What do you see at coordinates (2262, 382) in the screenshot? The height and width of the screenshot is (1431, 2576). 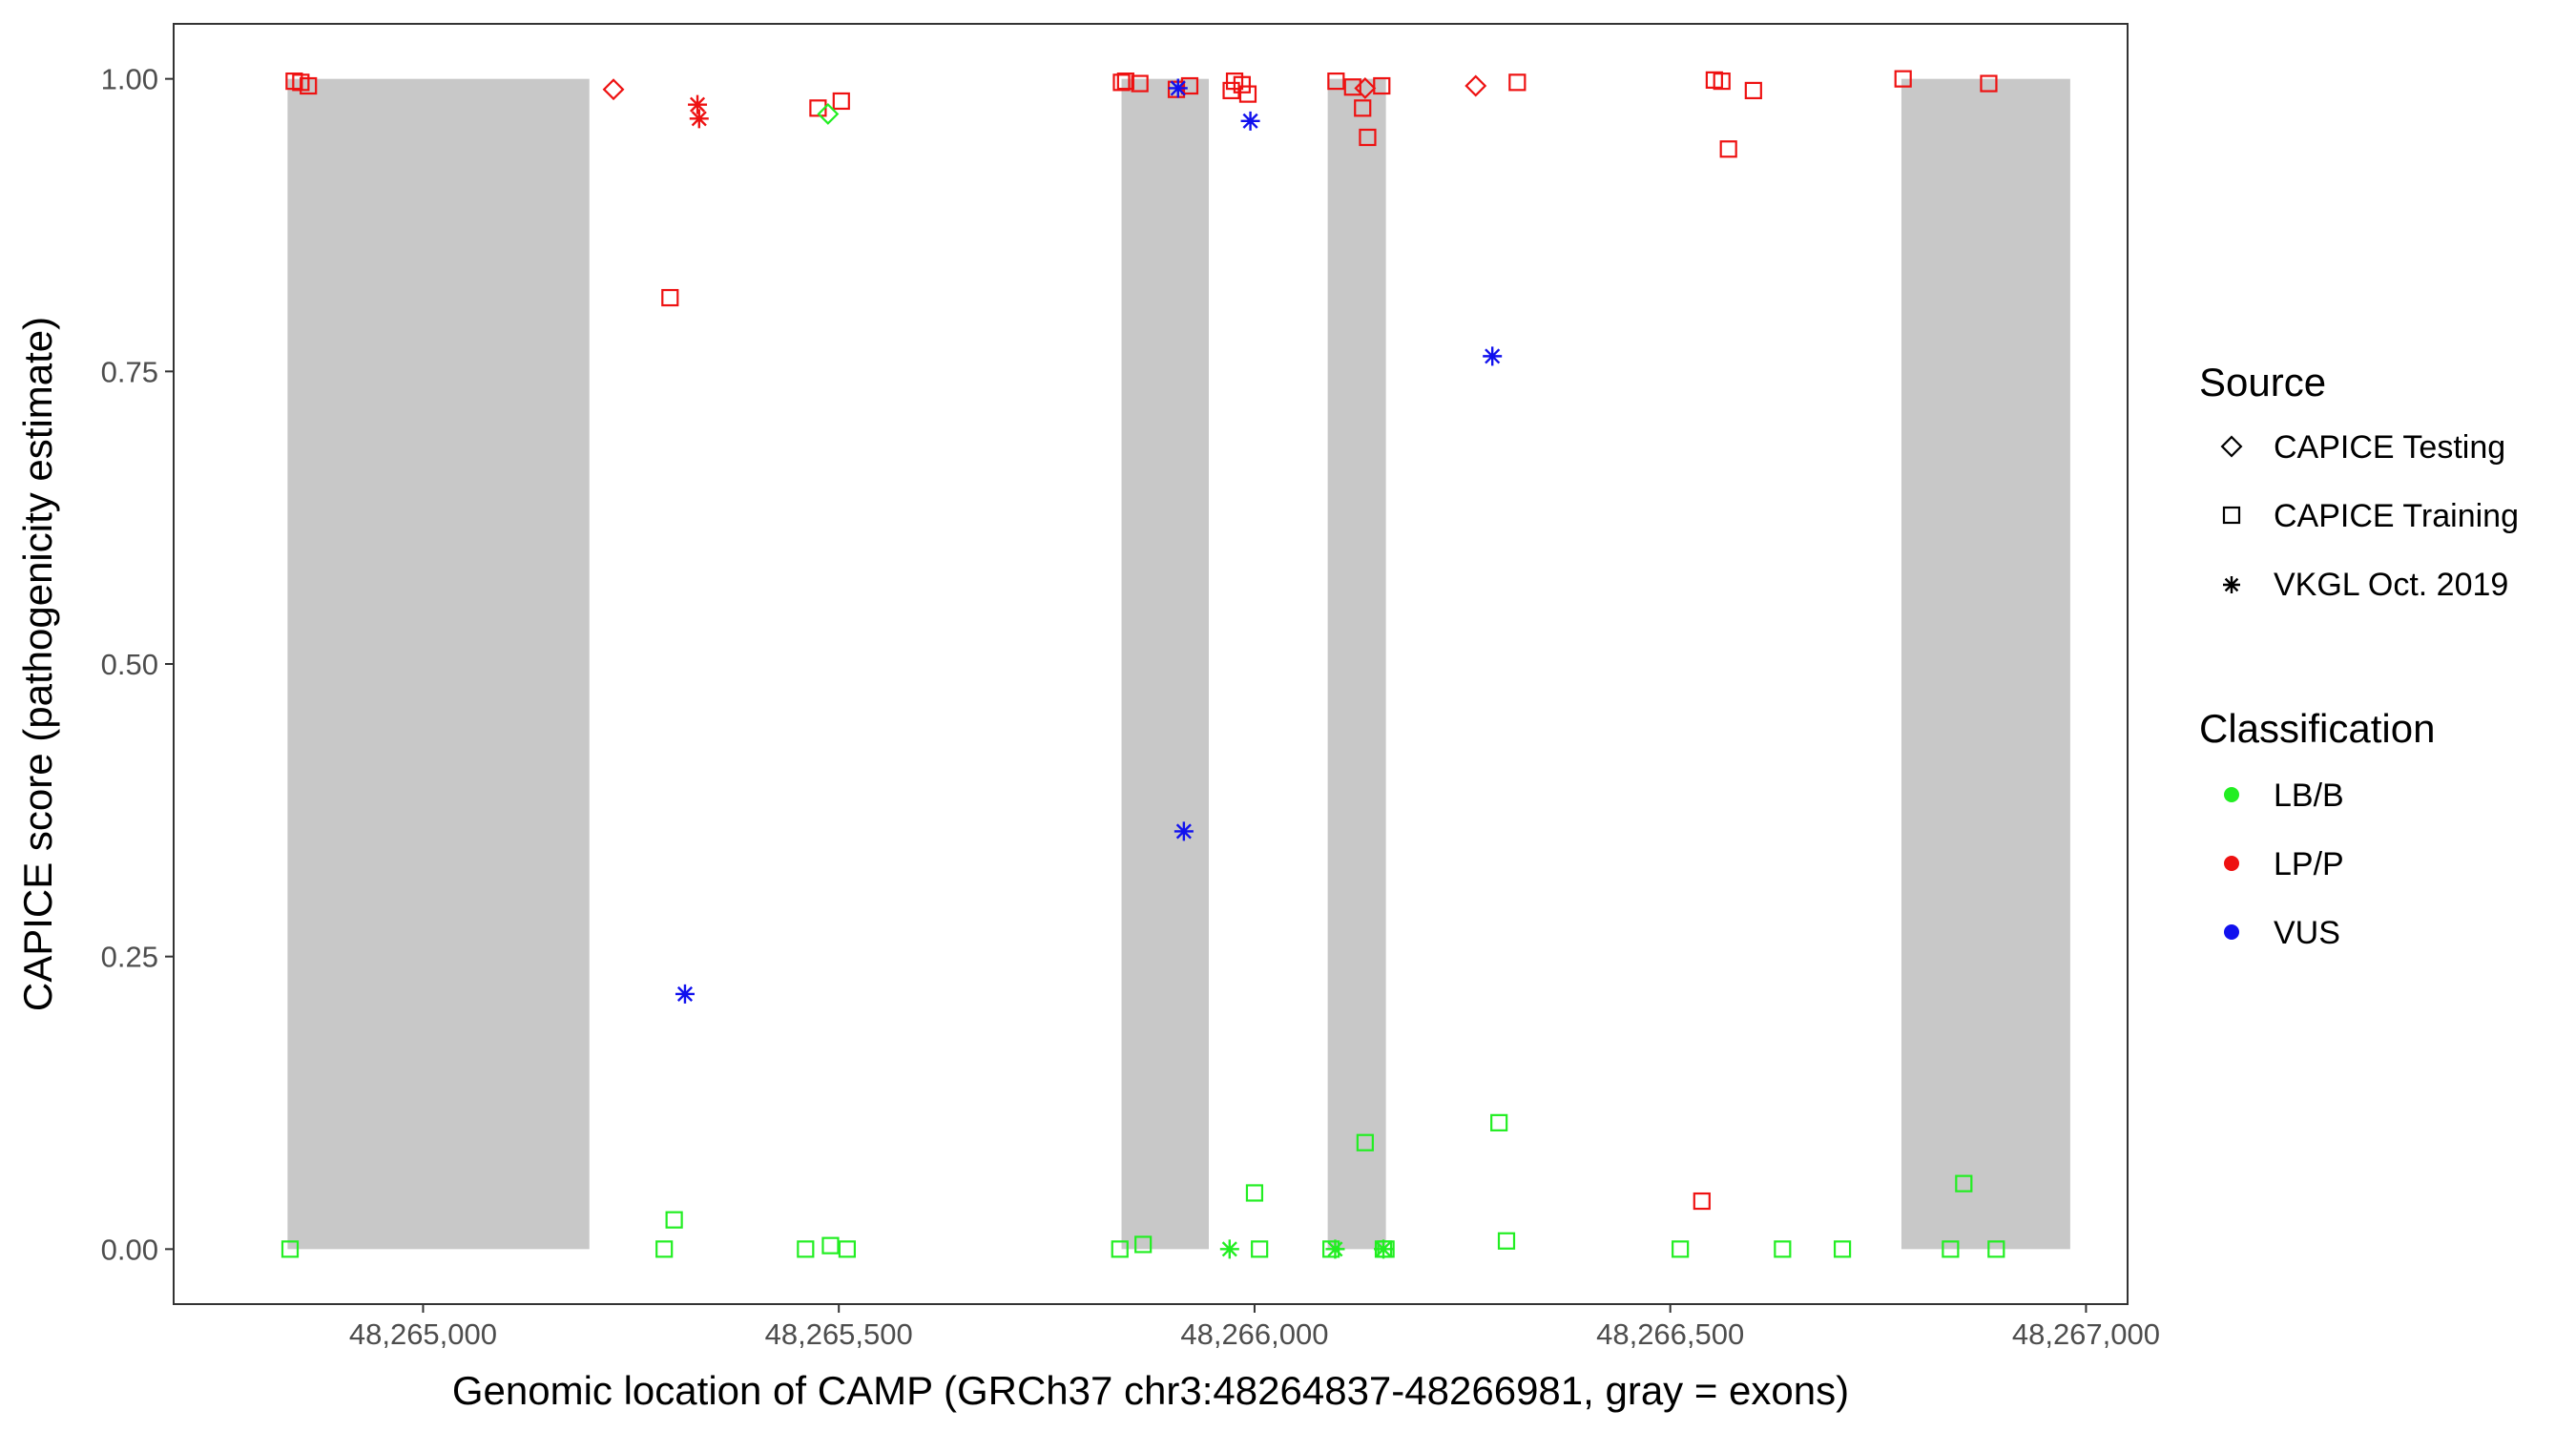 I see `legend-title-source: Source` at bounding box center [2262, 382].